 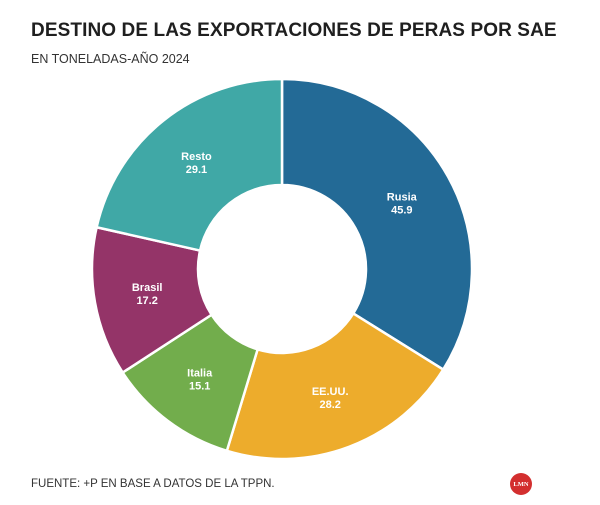 What do you see at coordinates (196, 157) in the screenshot?
I see `slice-category-label: Resto` at bounding box center [196, 157].